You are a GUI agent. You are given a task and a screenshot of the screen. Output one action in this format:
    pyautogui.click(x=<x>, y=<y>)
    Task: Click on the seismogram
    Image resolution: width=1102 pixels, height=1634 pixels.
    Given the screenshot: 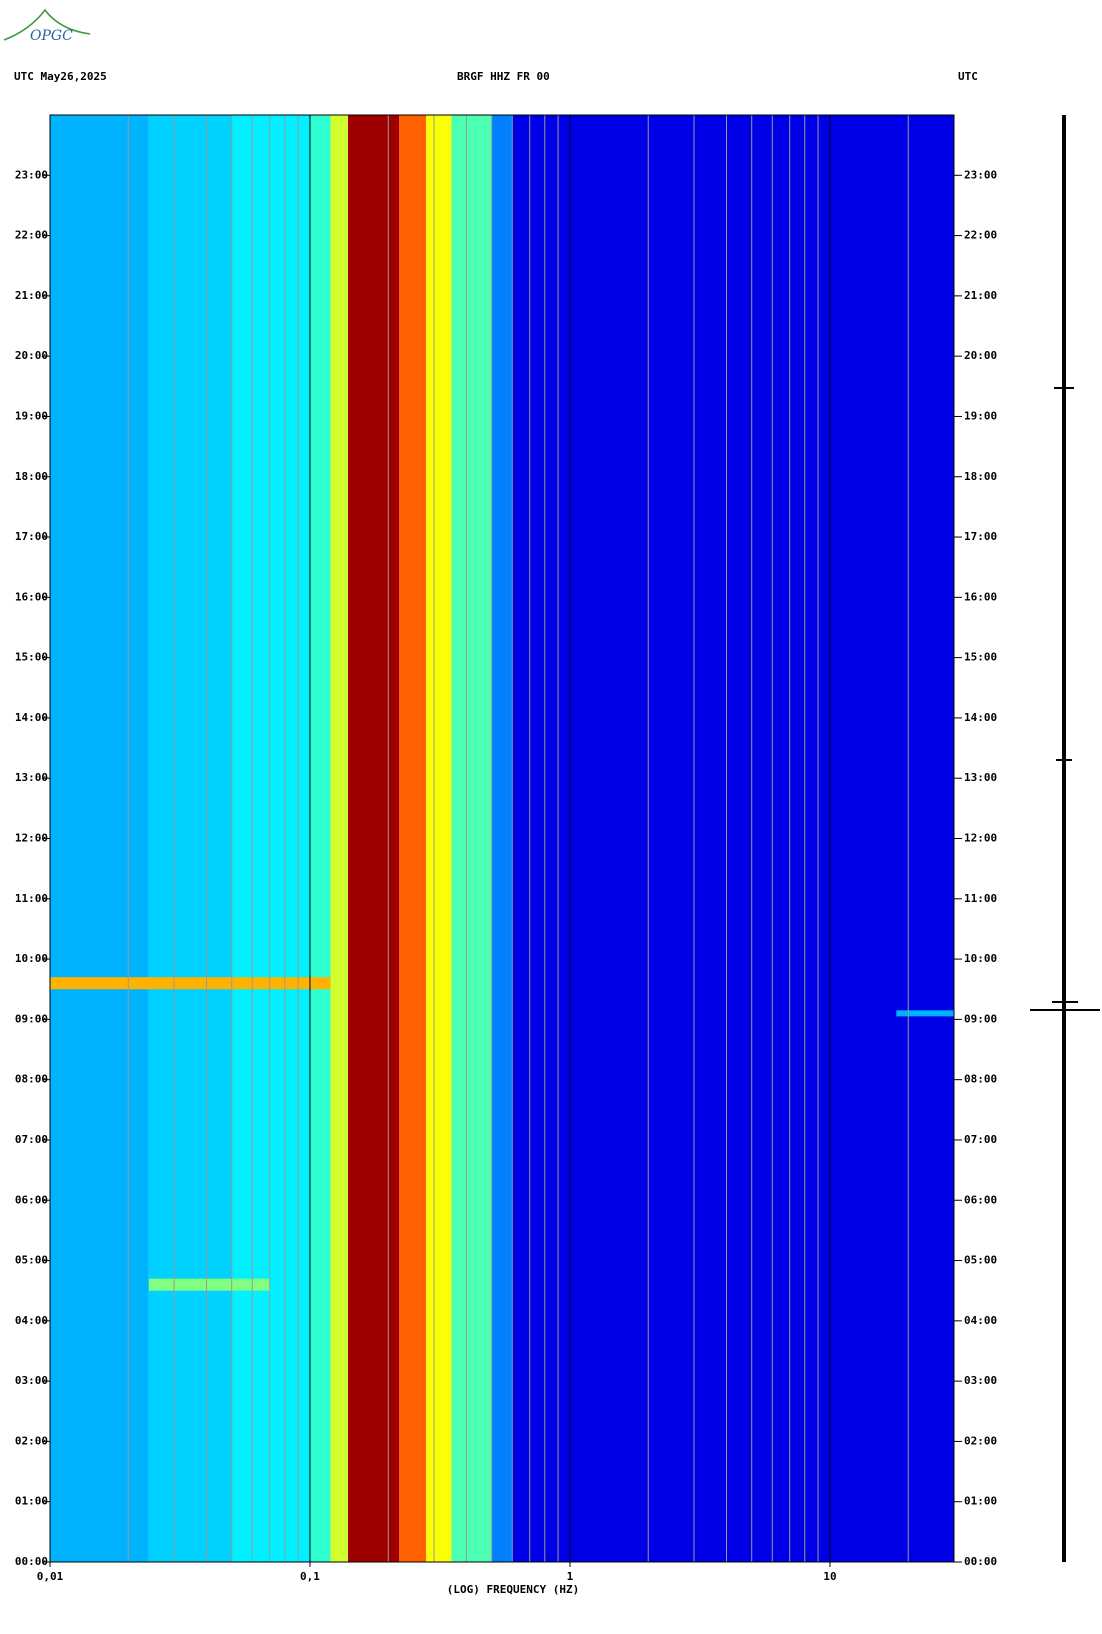 What is the action you would take?
    pyautogui.click(x=1065, y=838)
    